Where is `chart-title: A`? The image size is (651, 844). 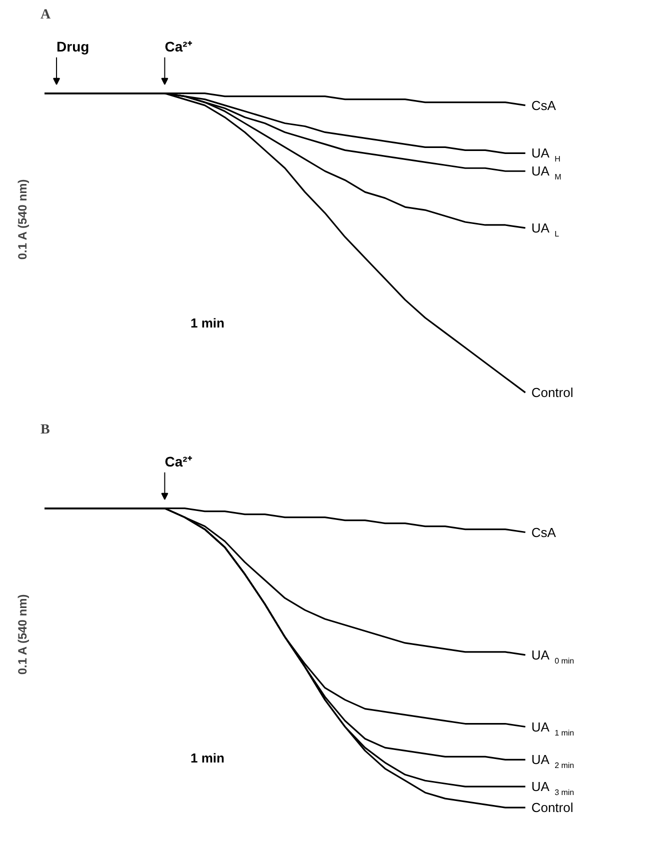 chart-title: A is located at coordinates (46, 15).